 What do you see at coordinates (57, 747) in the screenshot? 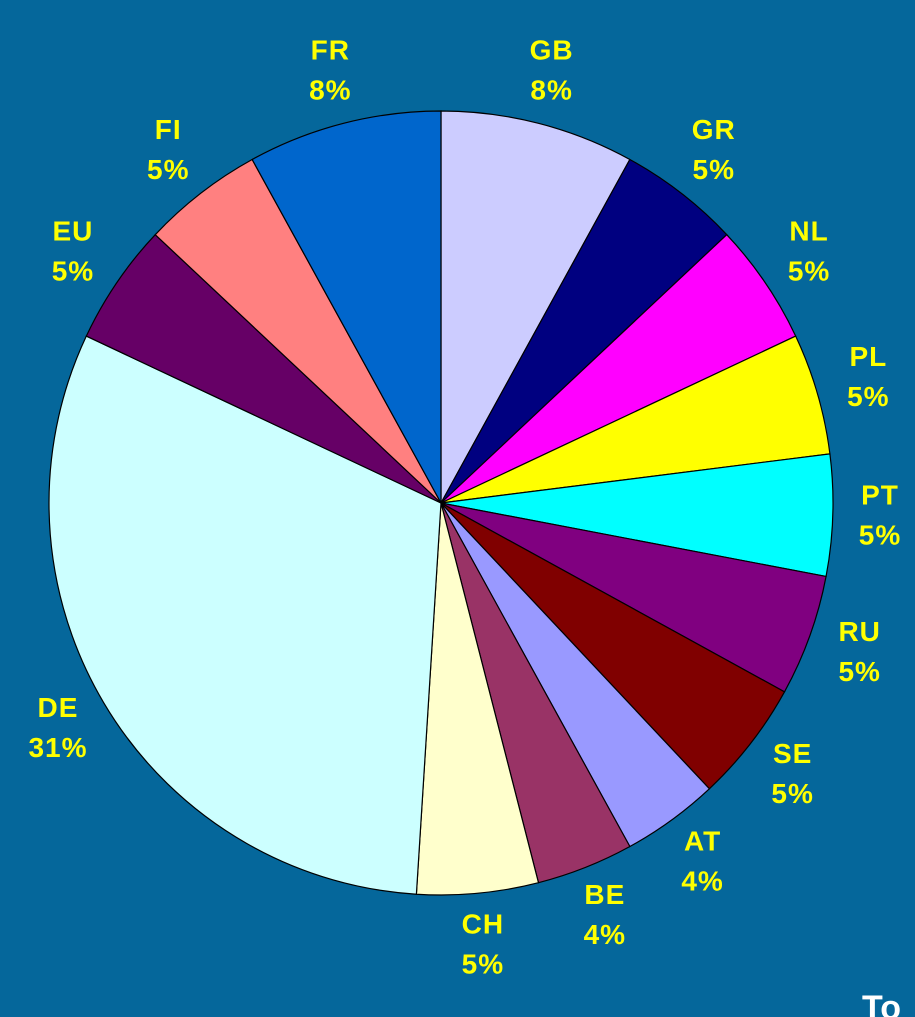
I see `slice-value-label: 31%` at bounding box center [57, 747].